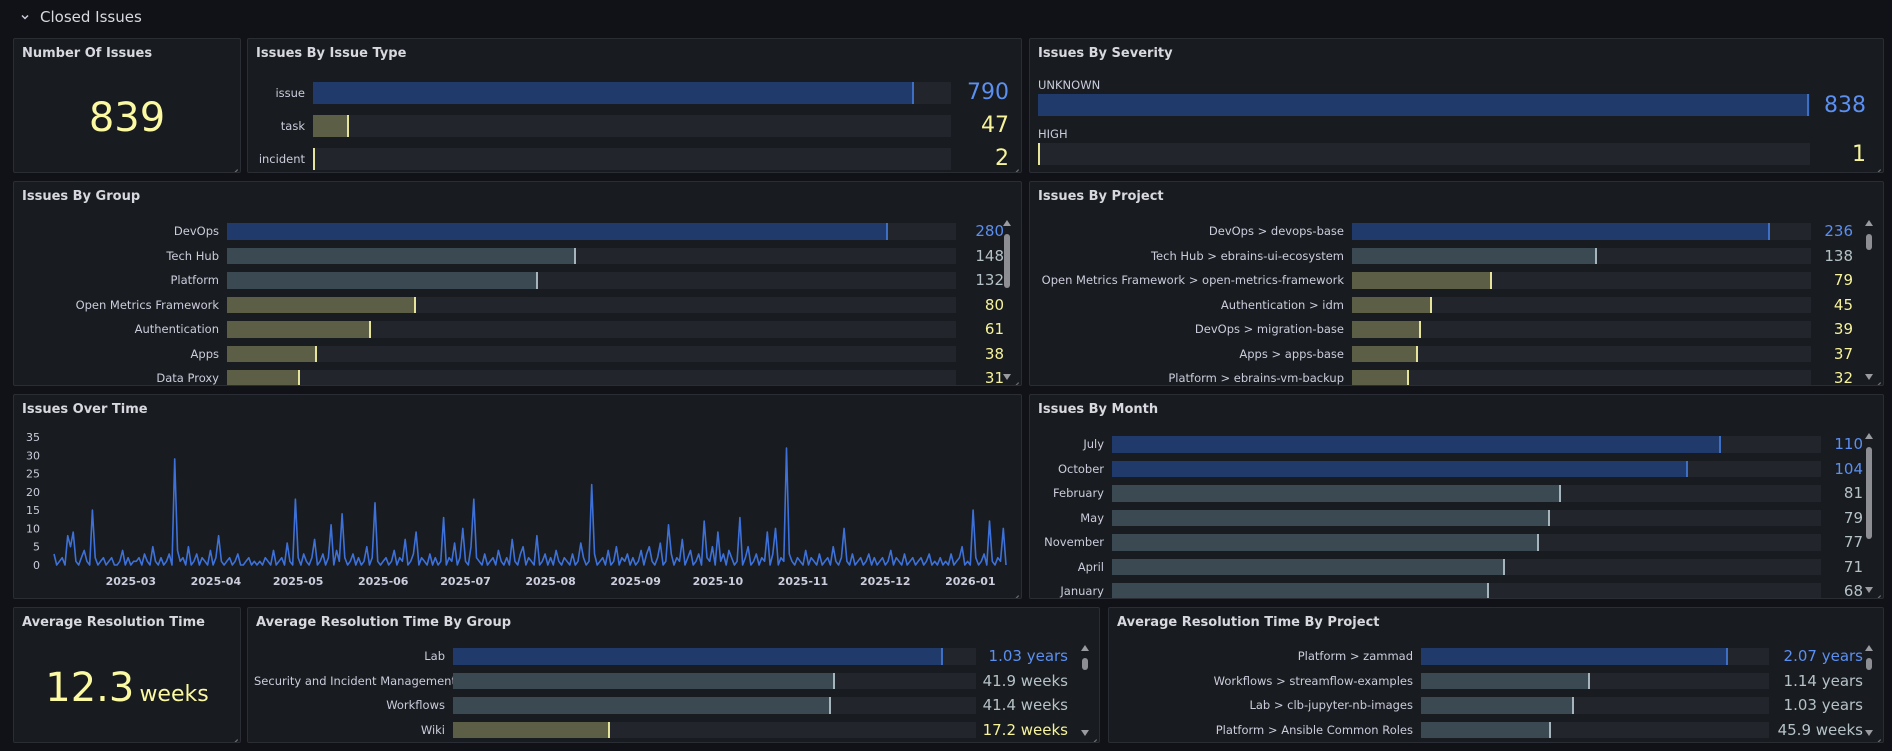 The width and height of the screenshot is (1892, 751). I want to click on bar-row: Apps > apps-base 37, so click(1444, 354).